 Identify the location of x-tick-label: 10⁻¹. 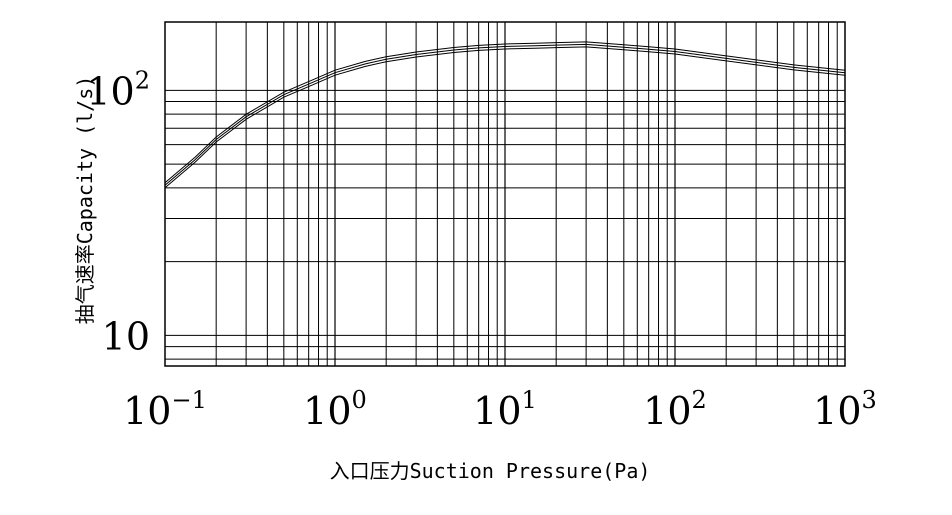
(165, 409).